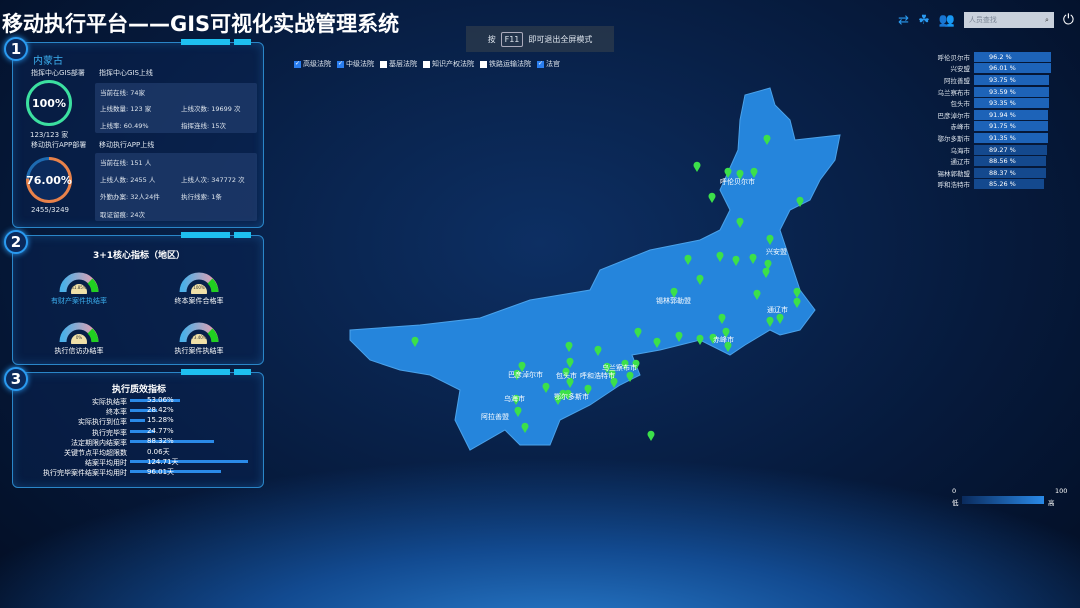 The width and height of the screenshot is (1080, 608). I want to click on ranking-row: 乌兰察布市 93.59 %, so click(990, 92).